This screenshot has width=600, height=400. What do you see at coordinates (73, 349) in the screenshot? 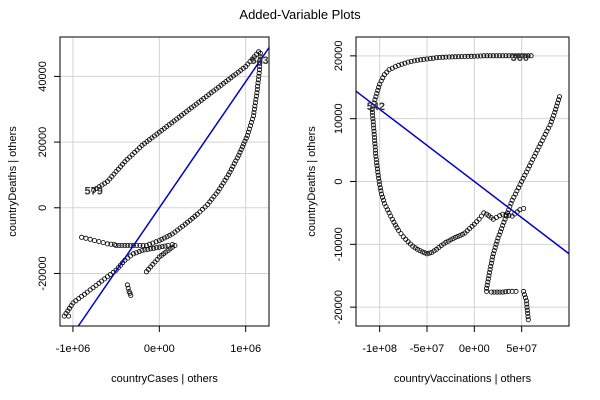
I see `x-tick-label: -1e+06` at bounding box center [73, 349].